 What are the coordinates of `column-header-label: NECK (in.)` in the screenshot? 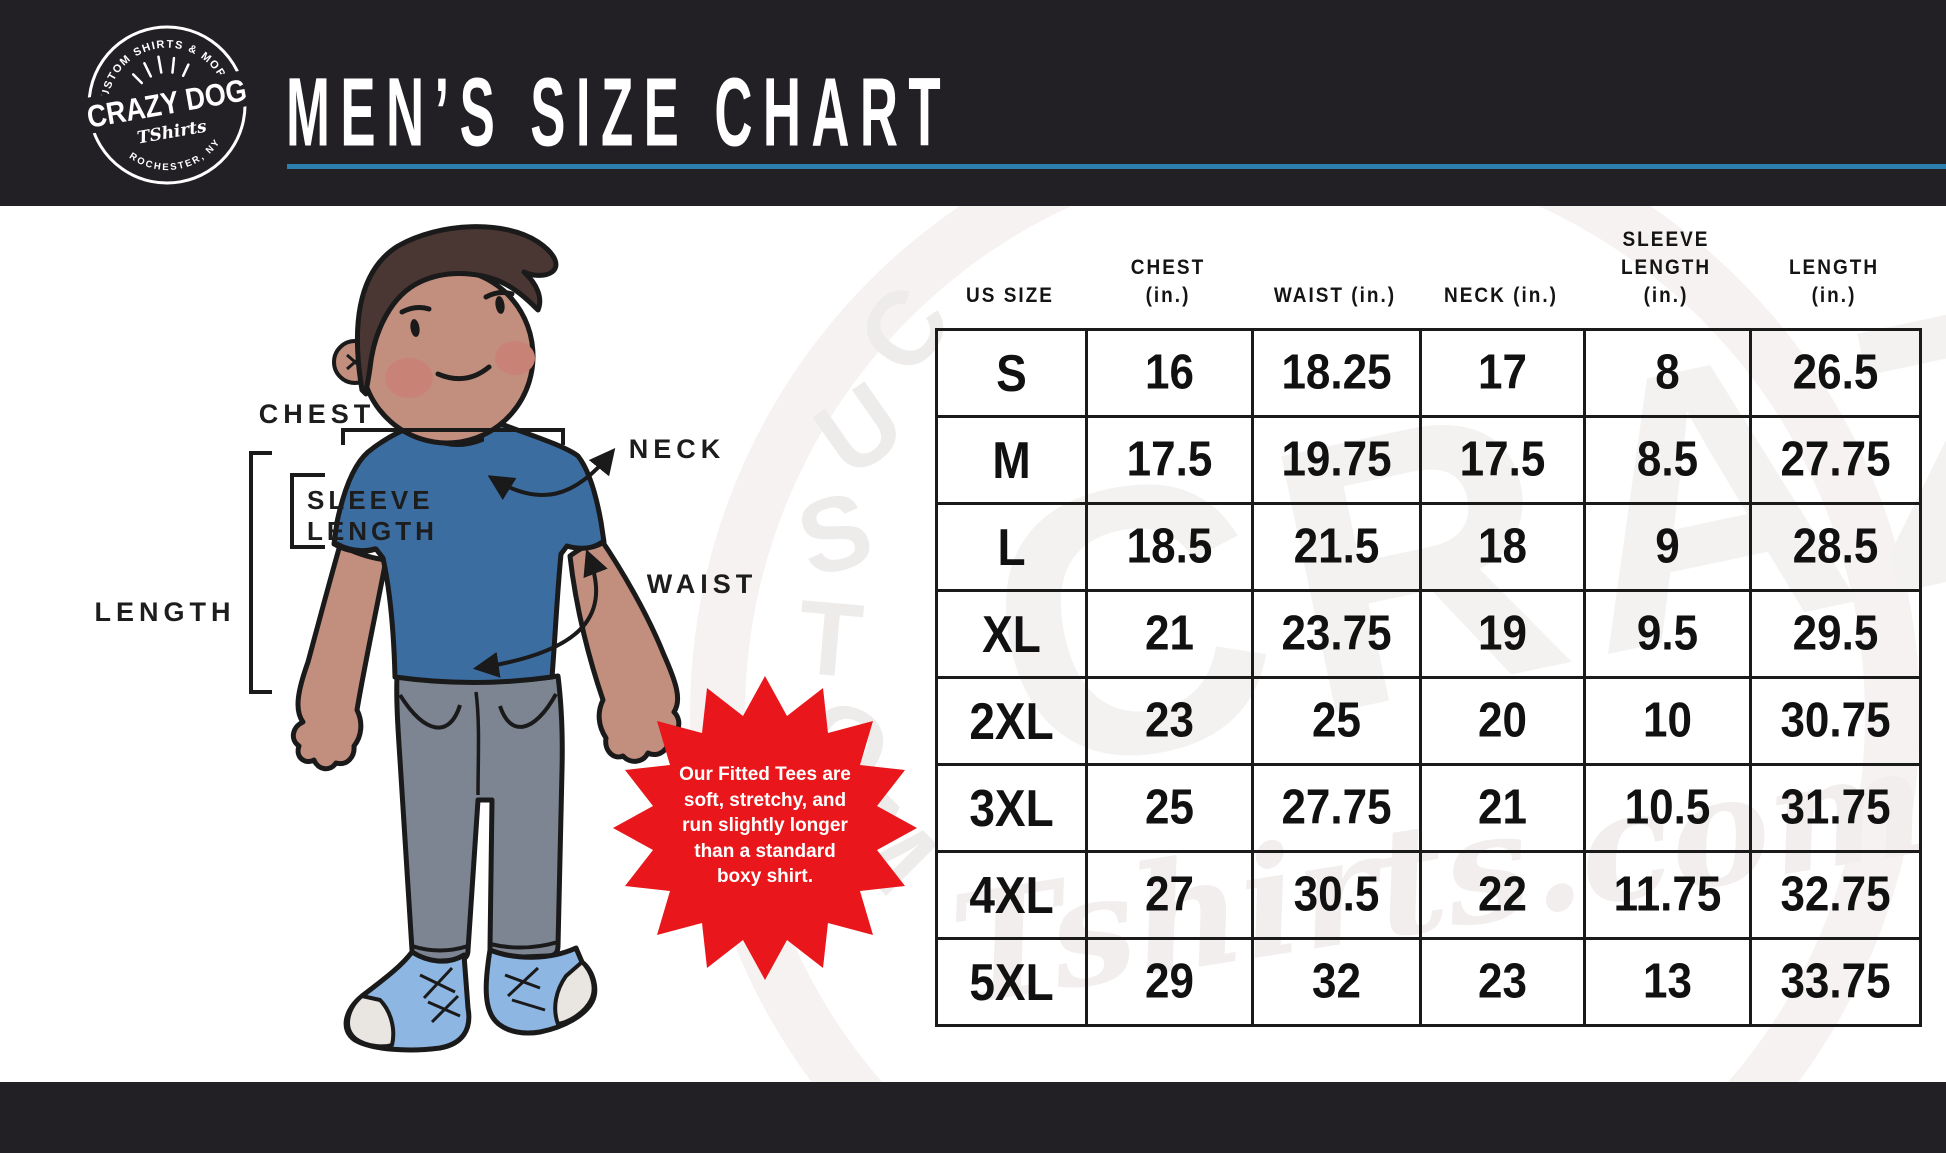 It's located at (1501, 296).